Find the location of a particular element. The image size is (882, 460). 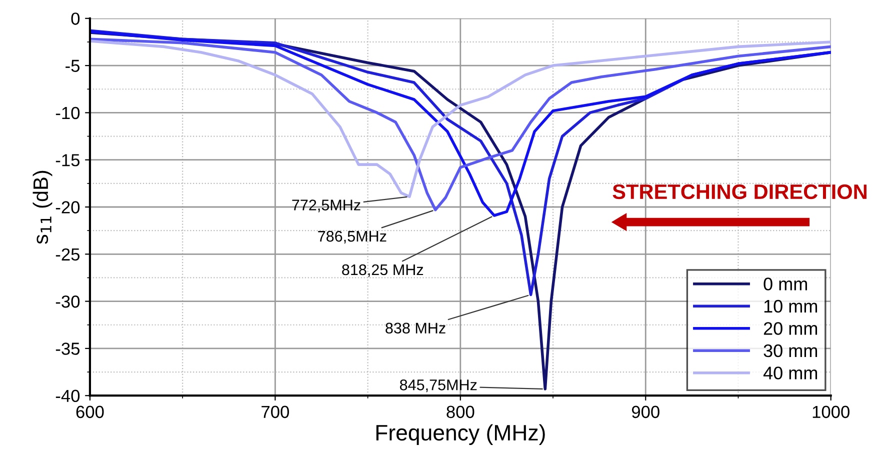

x-tick-label: 1000 is located at coordinates (831, 412).